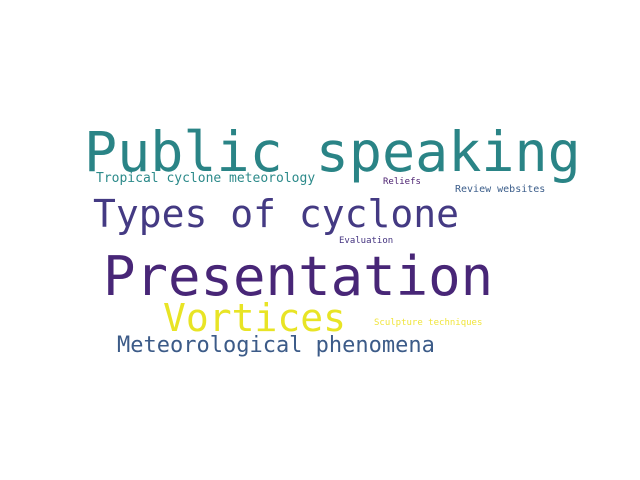 The width and height of the screenshot is (640, 480). Describe the element at coordinates (298, 276) in the screenshot. I see `word-presentation: Presentation` at that location.